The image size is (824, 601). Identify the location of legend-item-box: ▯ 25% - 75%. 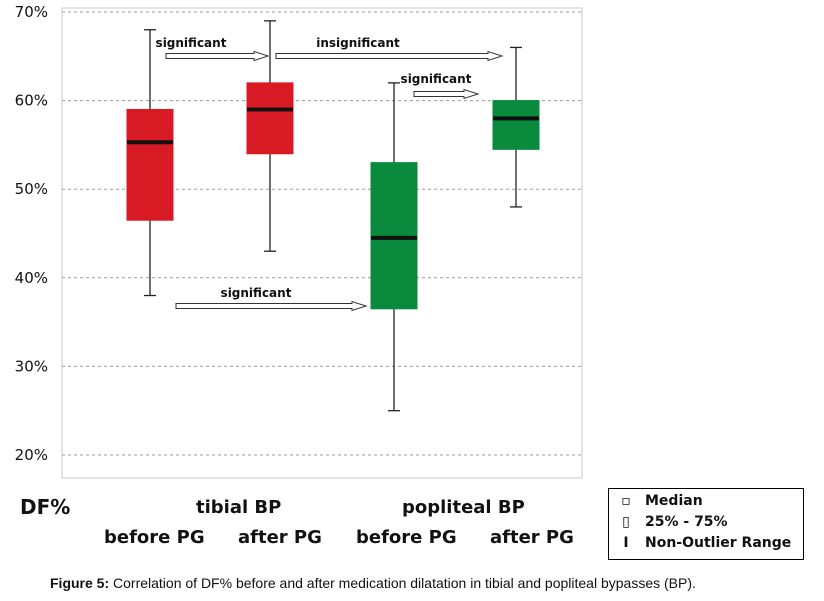
(672, 522).